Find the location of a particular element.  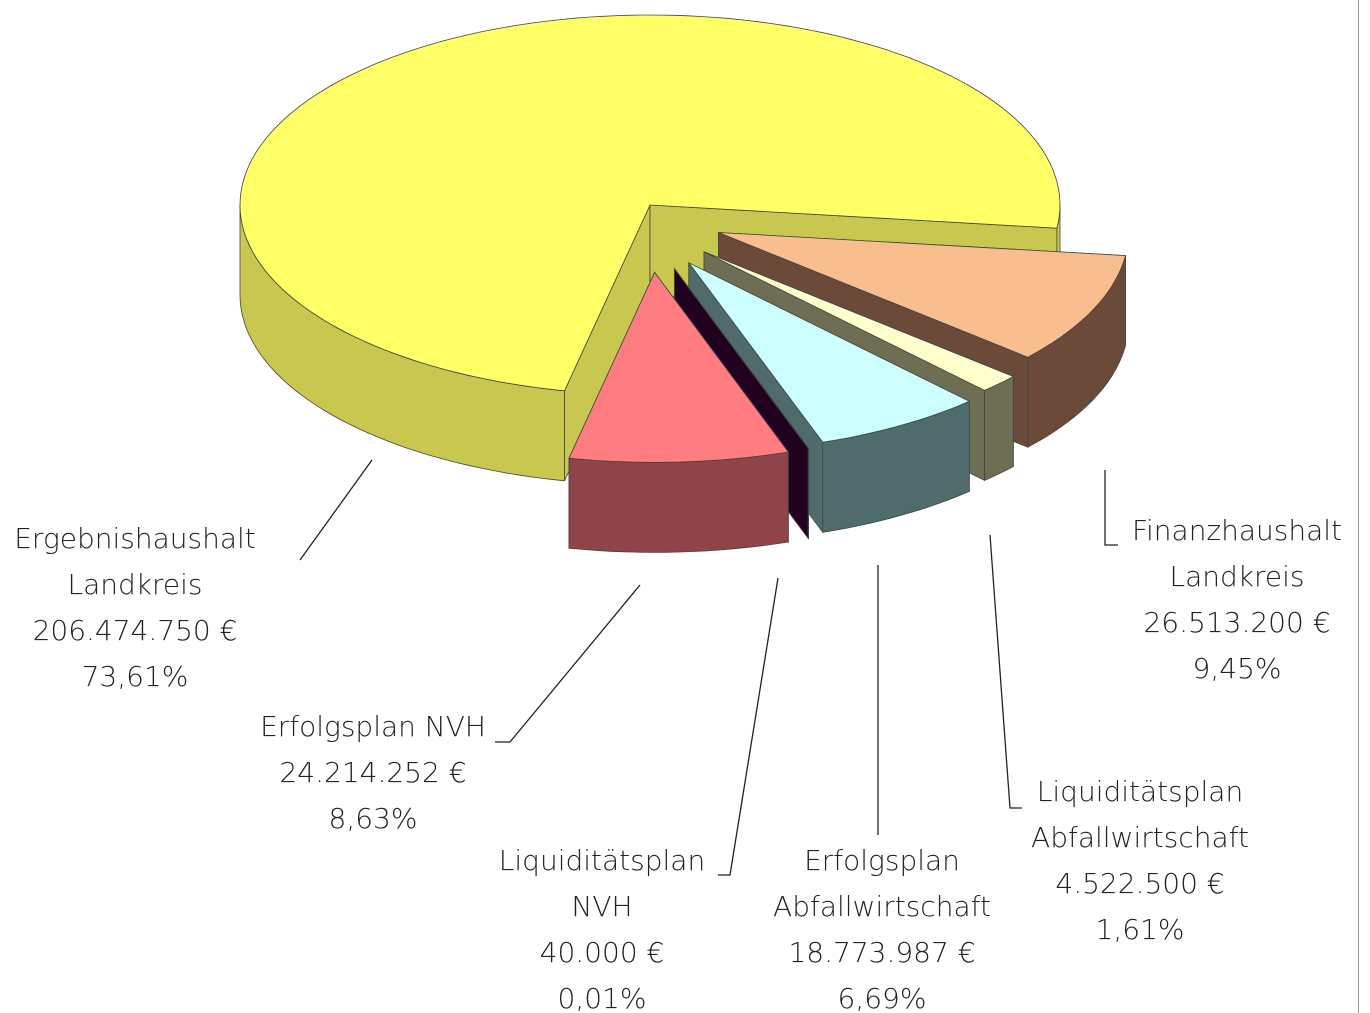

slice-label: Ergebnishaushalt is located at coordinates (135, 538).